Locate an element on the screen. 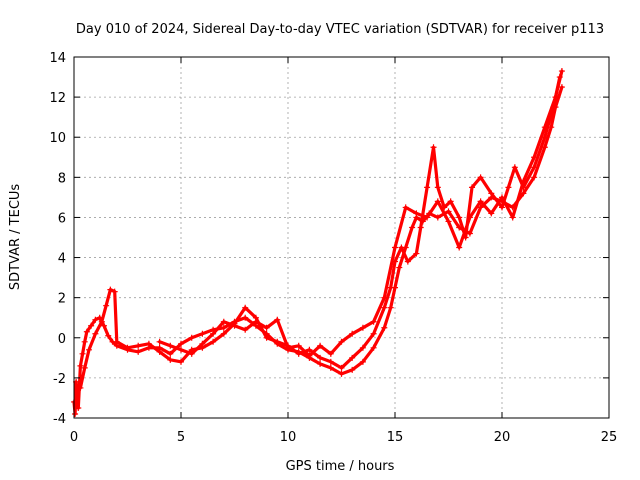 This screenshot has width=640, height=480. y-tick-label: 14 is located at coordinates (57, 58).